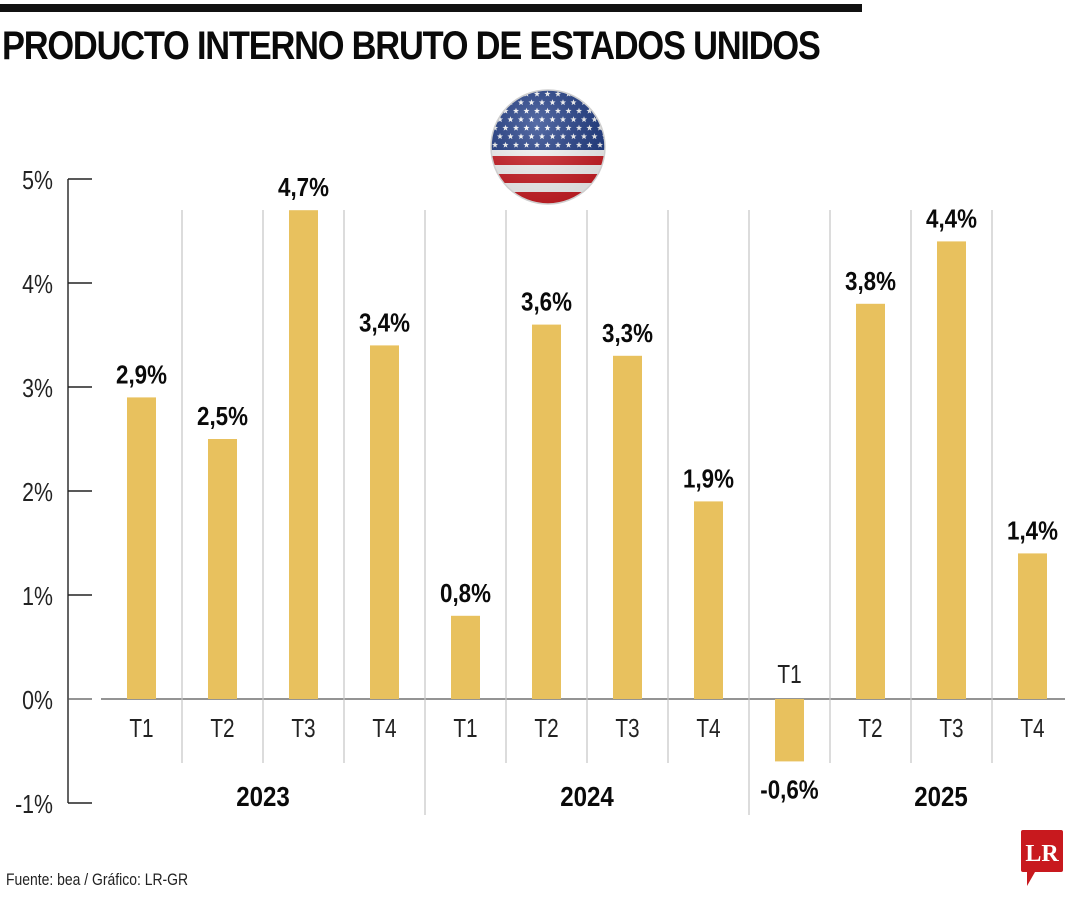  I want to click on value-label: 1,9%, so click(708, 479).